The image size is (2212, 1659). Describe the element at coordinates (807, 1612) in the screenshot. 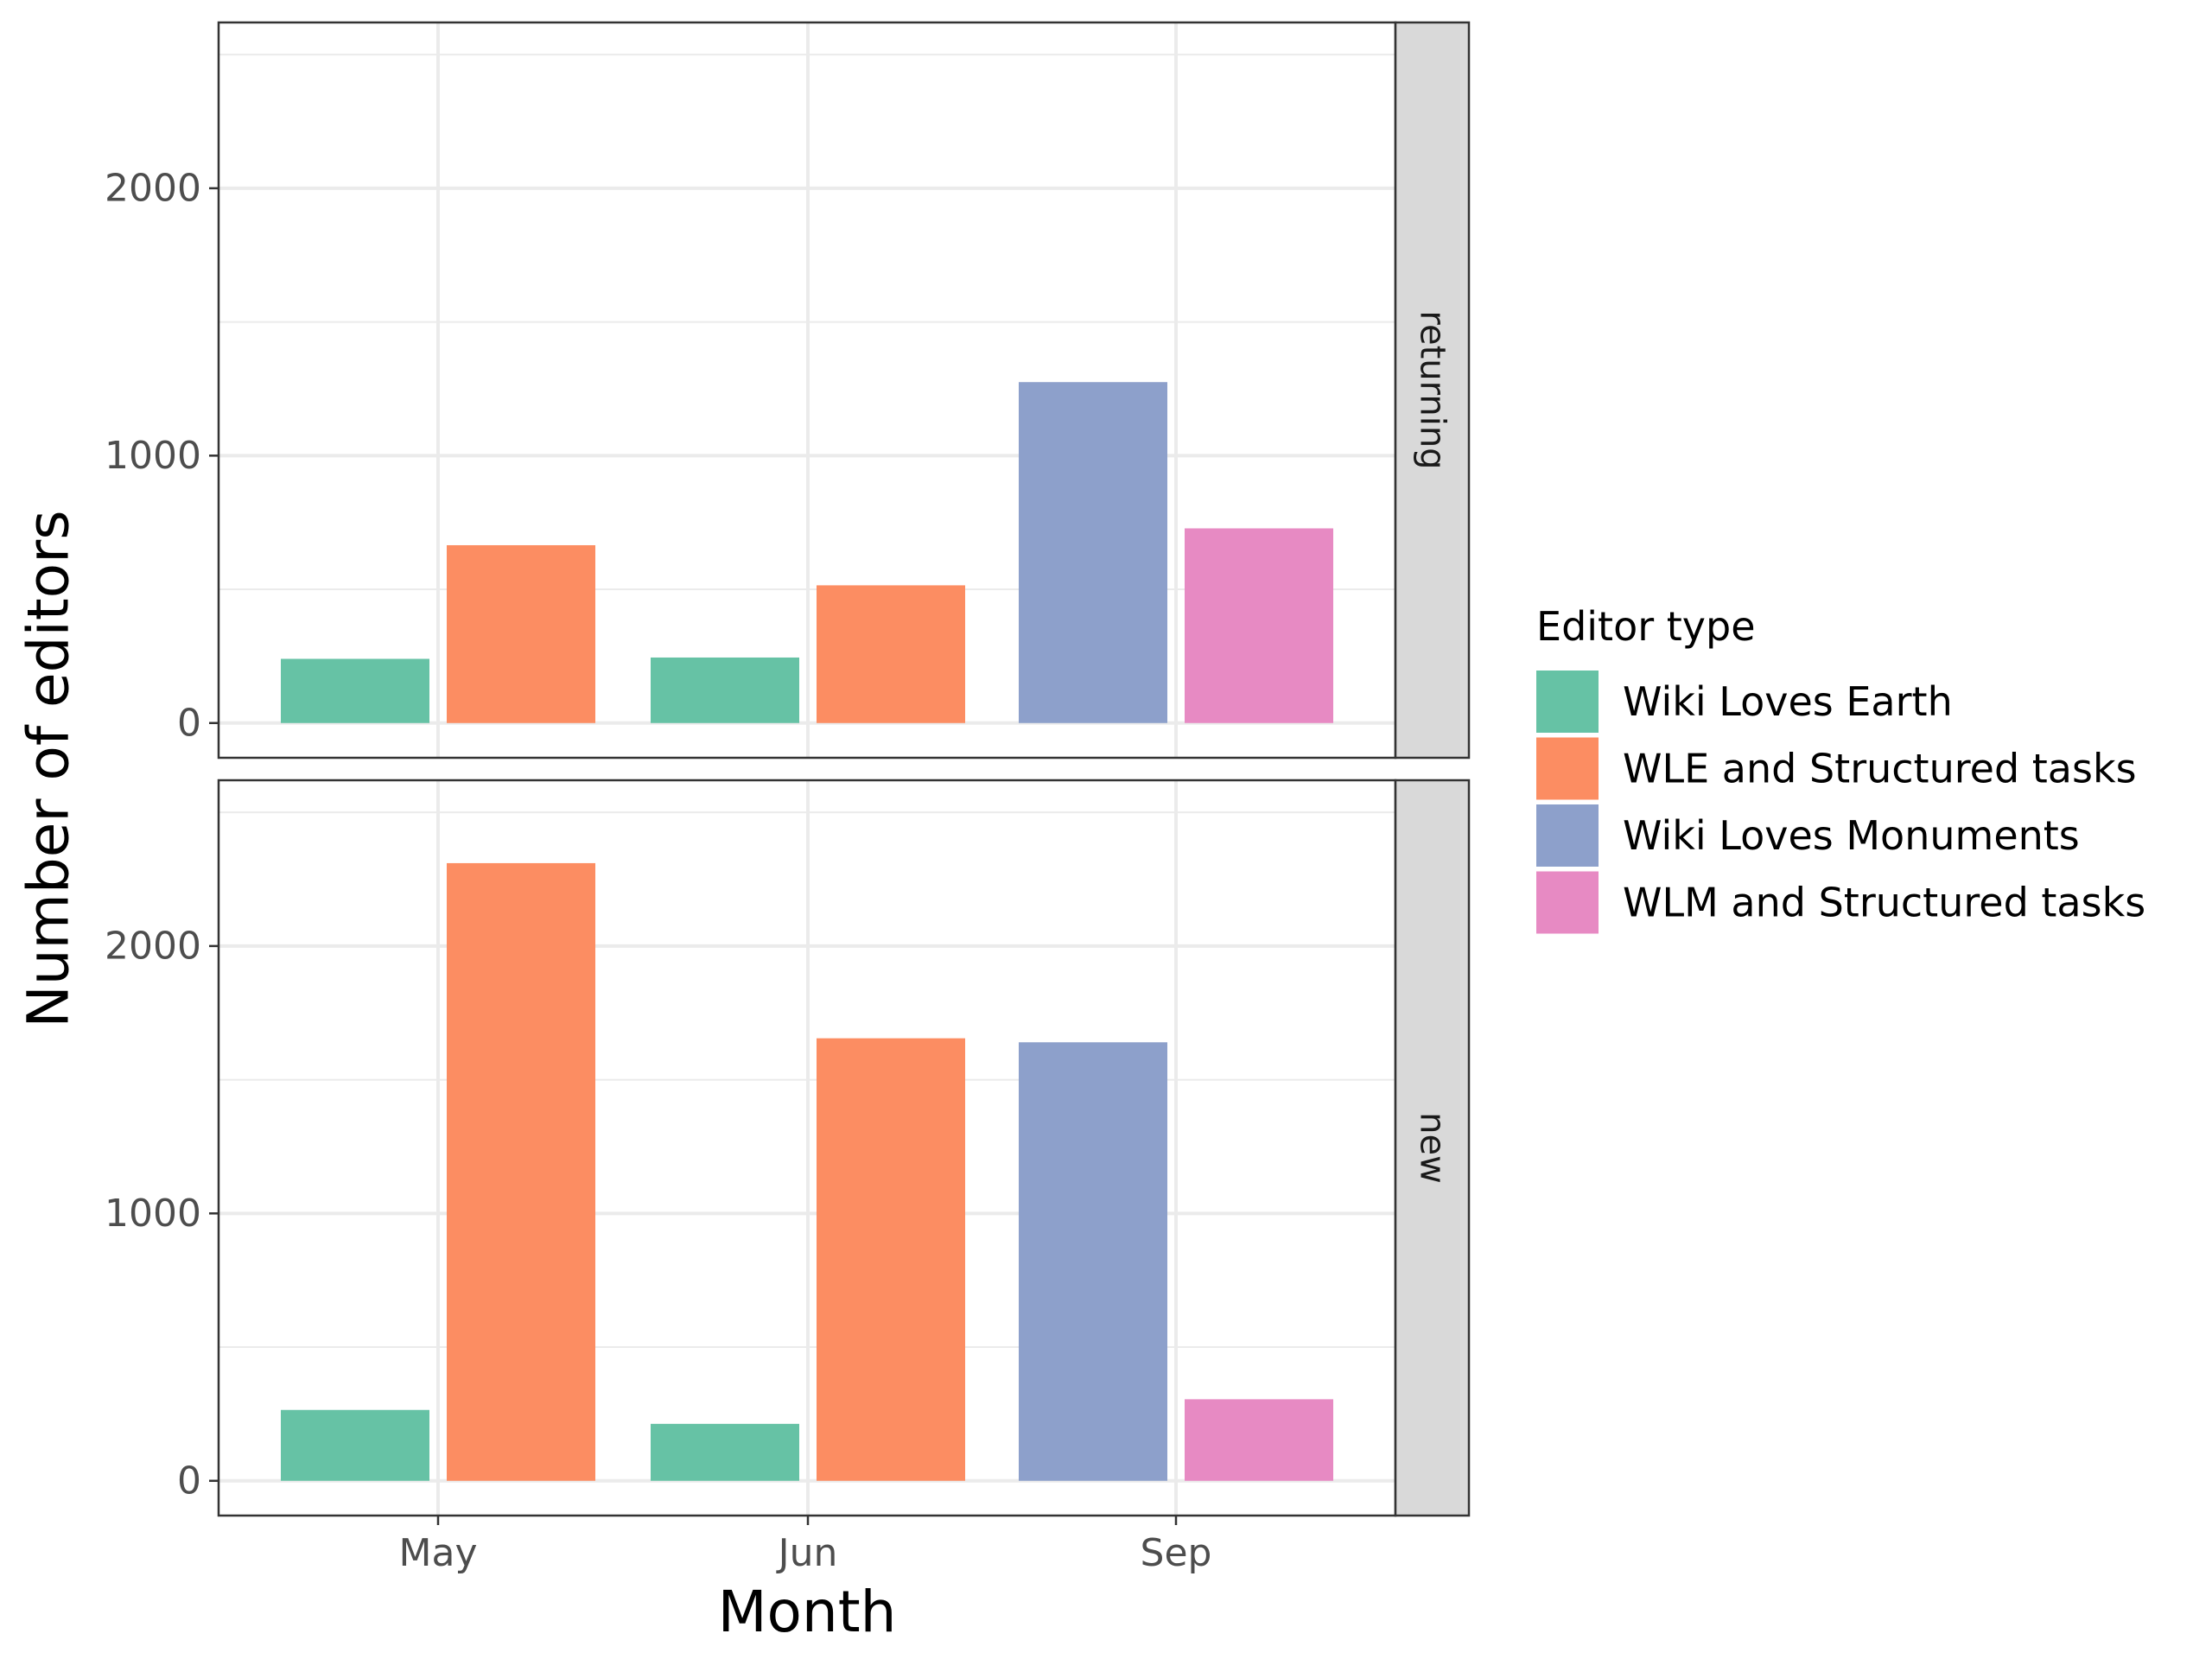

I see `x-axis-title: Month` at that location.